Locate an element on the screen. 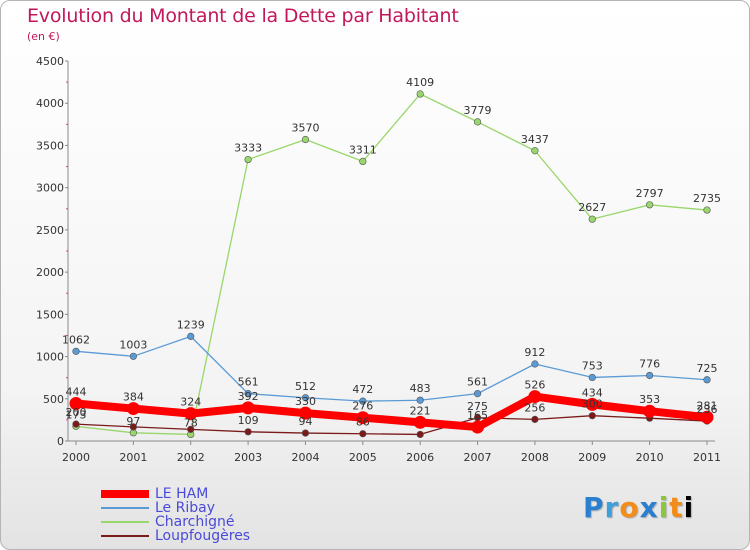 The image size is (750, 550). series-line-loupfougeres is located at coordinates (391, 425).